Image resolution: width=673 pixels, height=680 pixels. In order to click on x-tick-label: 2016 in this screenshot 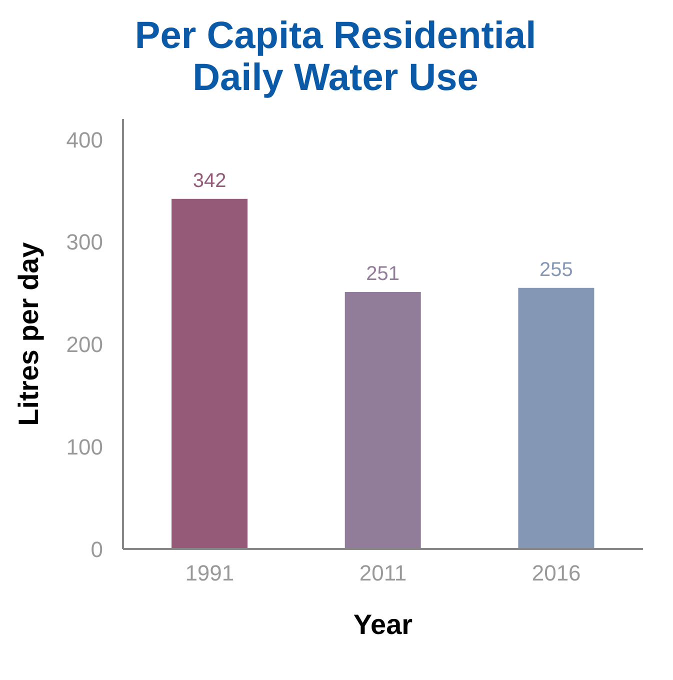, I will do `click(556, 573)`.